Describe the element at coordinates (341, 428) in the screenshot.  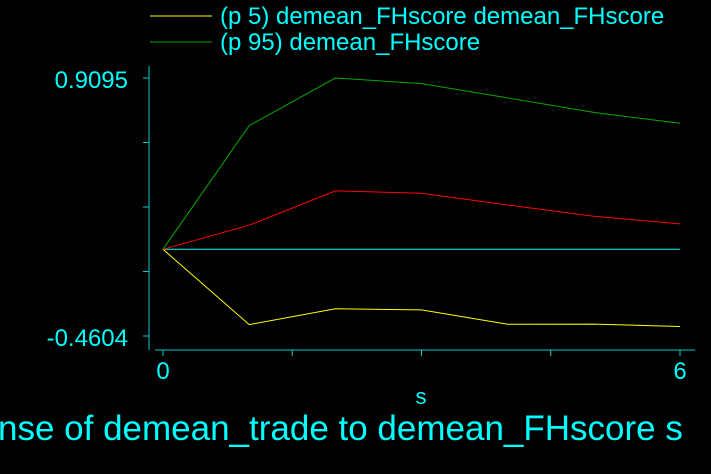
I see `chart-caption: nse of demean_trade to demean_FHscore s` at that location.